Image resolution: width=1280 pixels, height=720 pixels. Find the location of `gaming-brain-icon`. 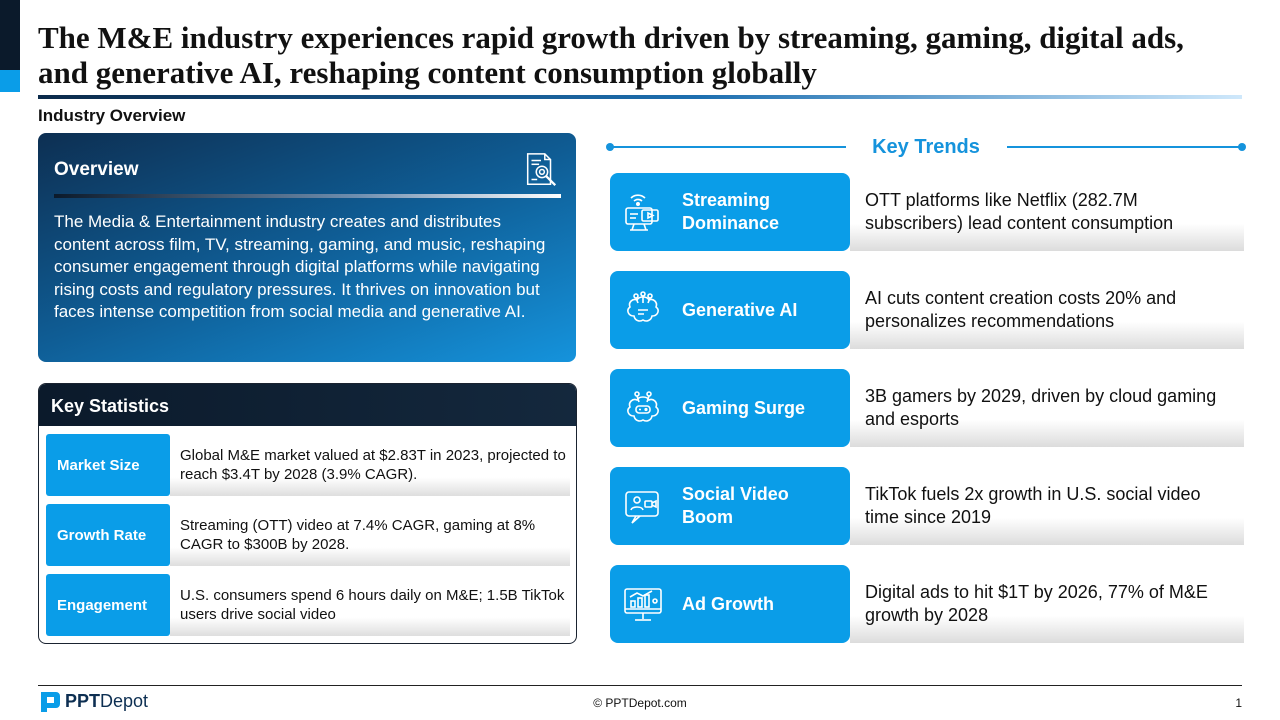

gaming-brain-icon is located at coordinates (643, 406).